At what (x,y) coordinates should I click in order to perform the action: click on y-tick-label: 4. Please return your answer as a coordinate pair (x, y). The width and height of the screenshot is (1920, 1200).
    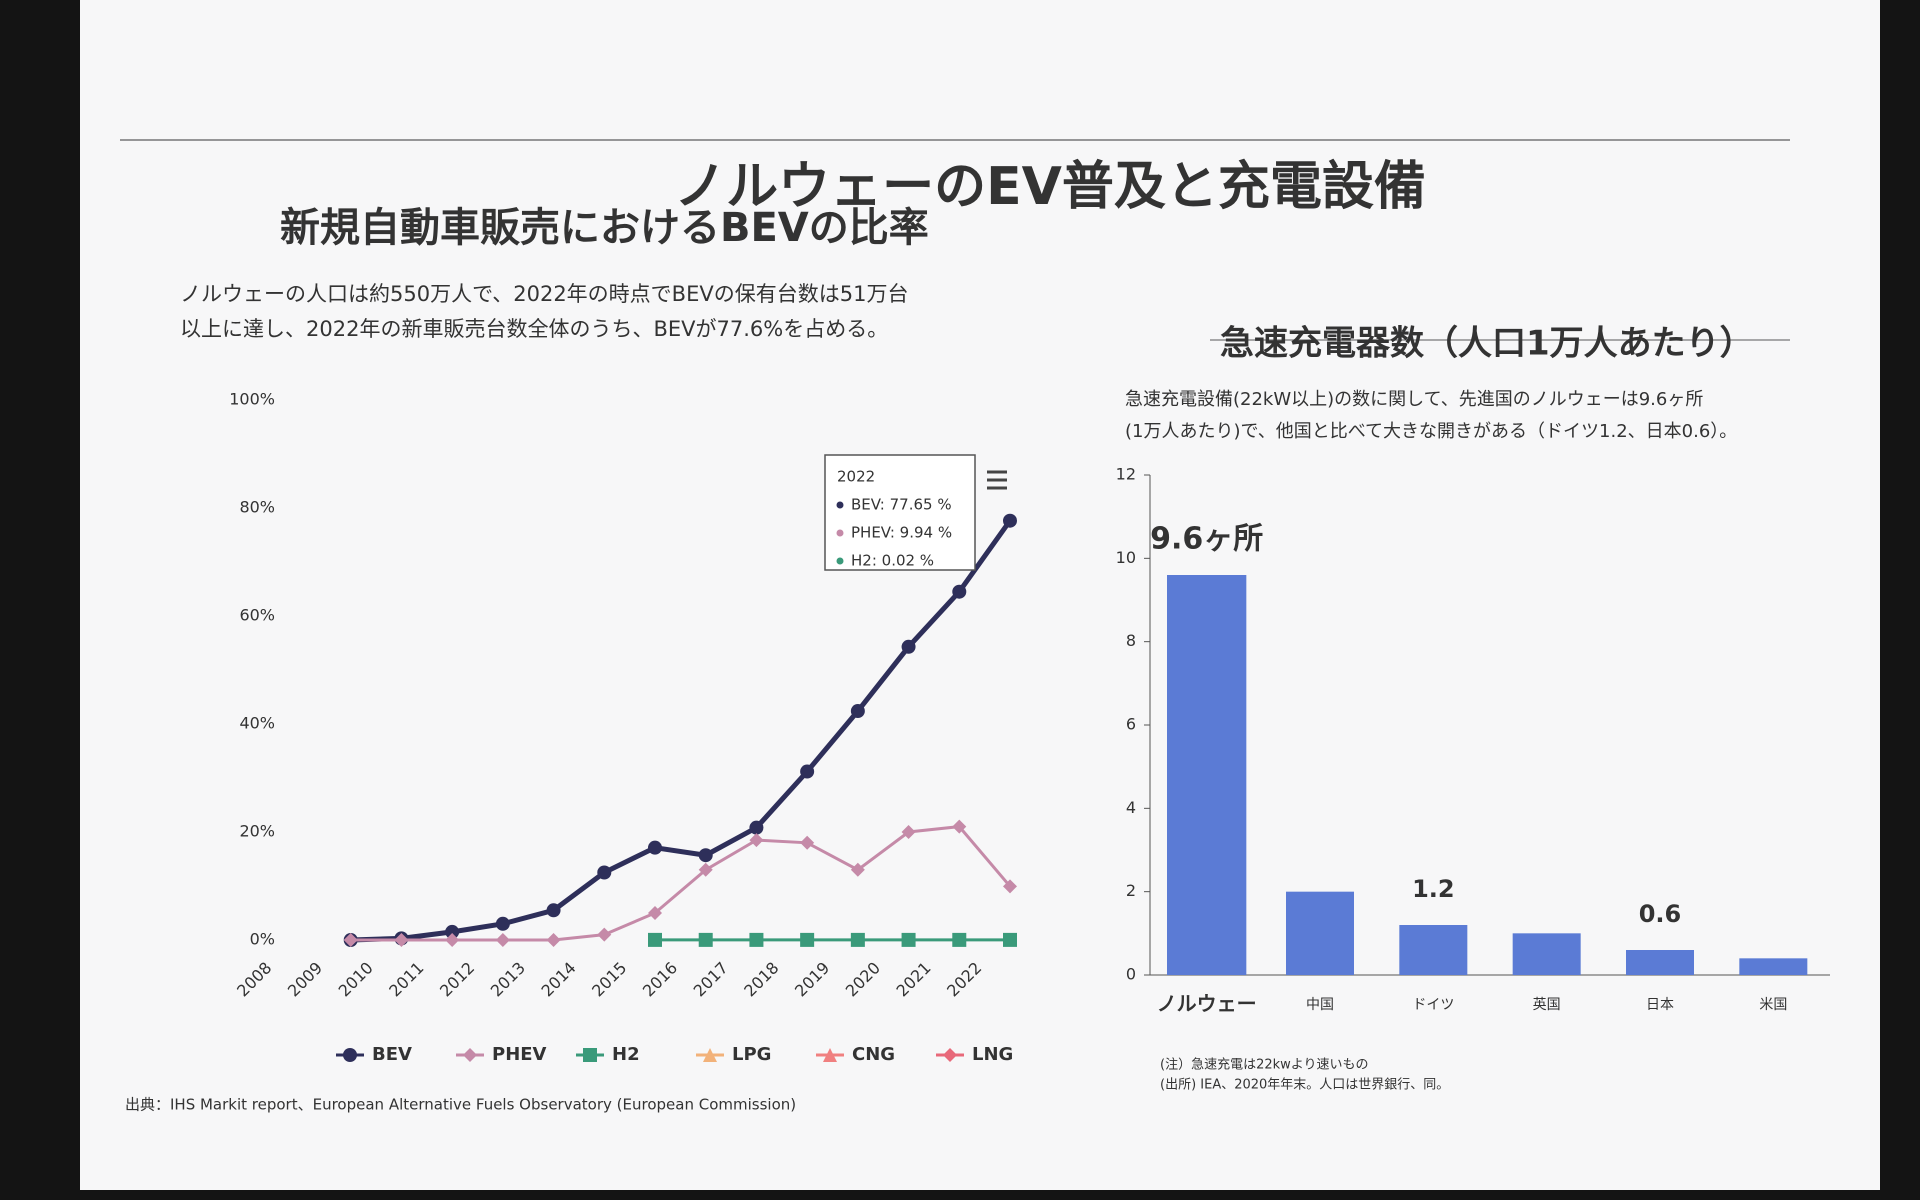
    Looking at the image, I should click on (1131, 807).